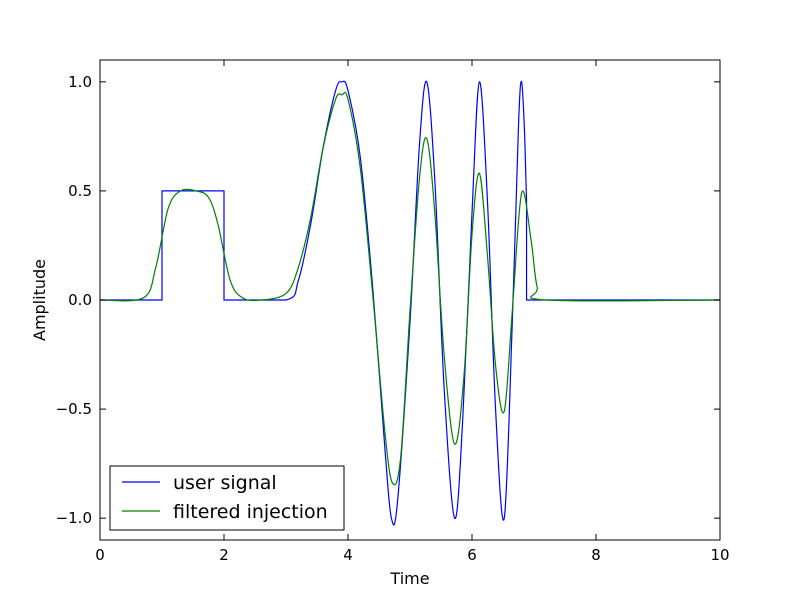  Describe the element at coordinates (348, 555) in the screenshot. I see `x-tick-label: 4` at that location.